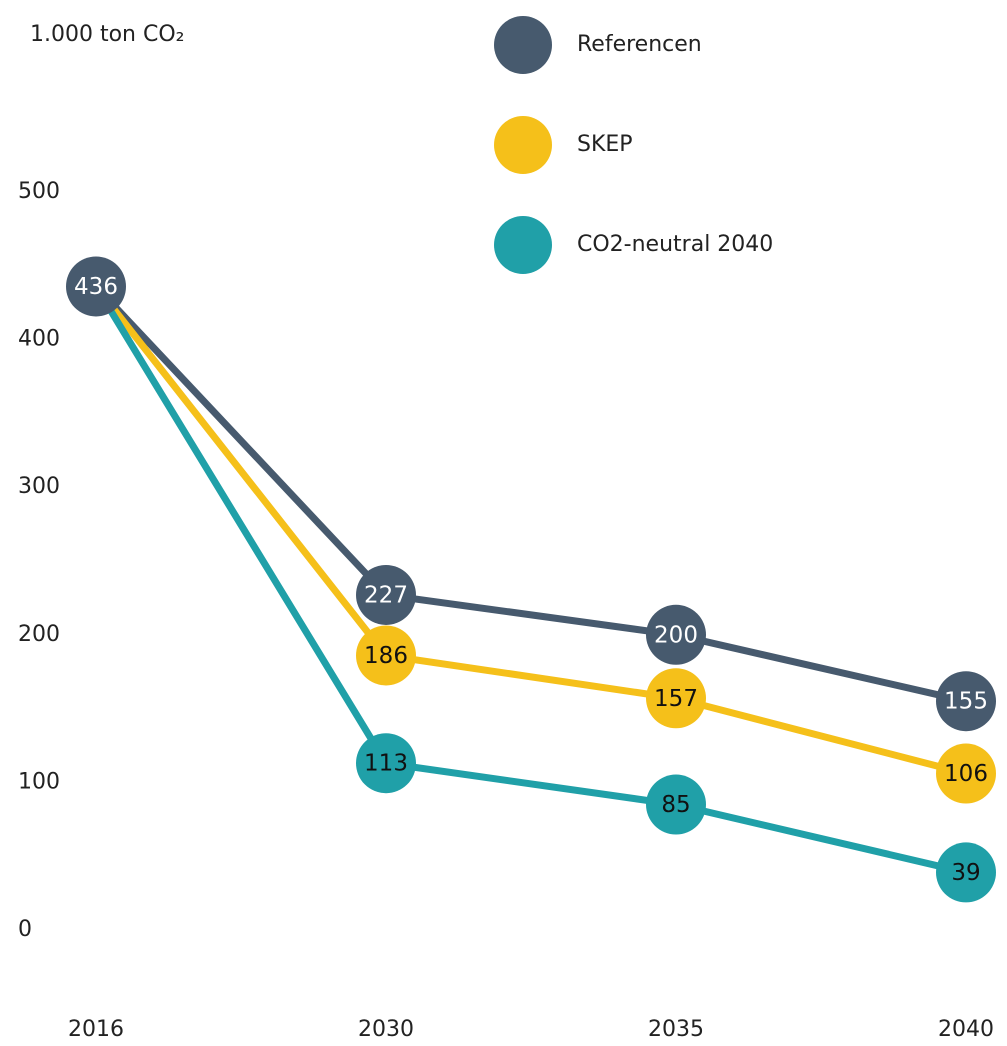 The width and height of the screenshot is (1007, 1046). I want to click on data-label: 436, so click(96, 287).